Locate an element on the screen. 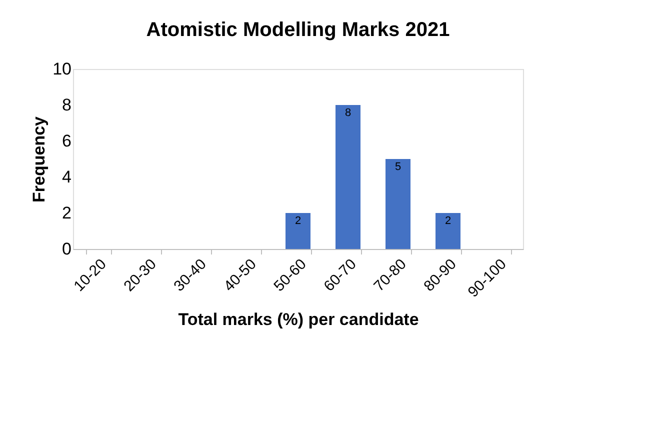 The width and height of the screenshot is (656, 442). chart-title: Atomistic Modelling Marks 2021 is located at coordinates (298, 30).